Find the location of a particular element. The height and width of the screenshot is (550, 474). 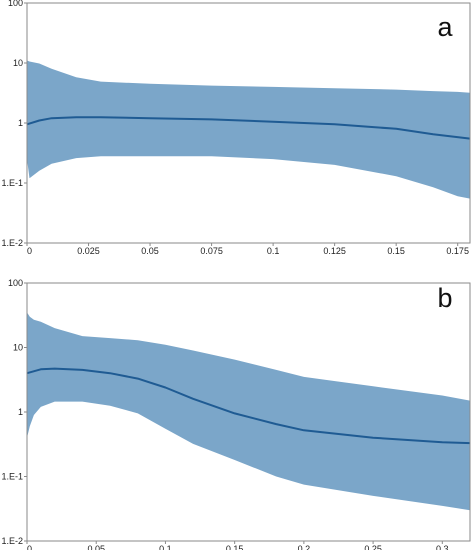

panel-b-x-tick-label: 0 is located at coordinates (29, 547).